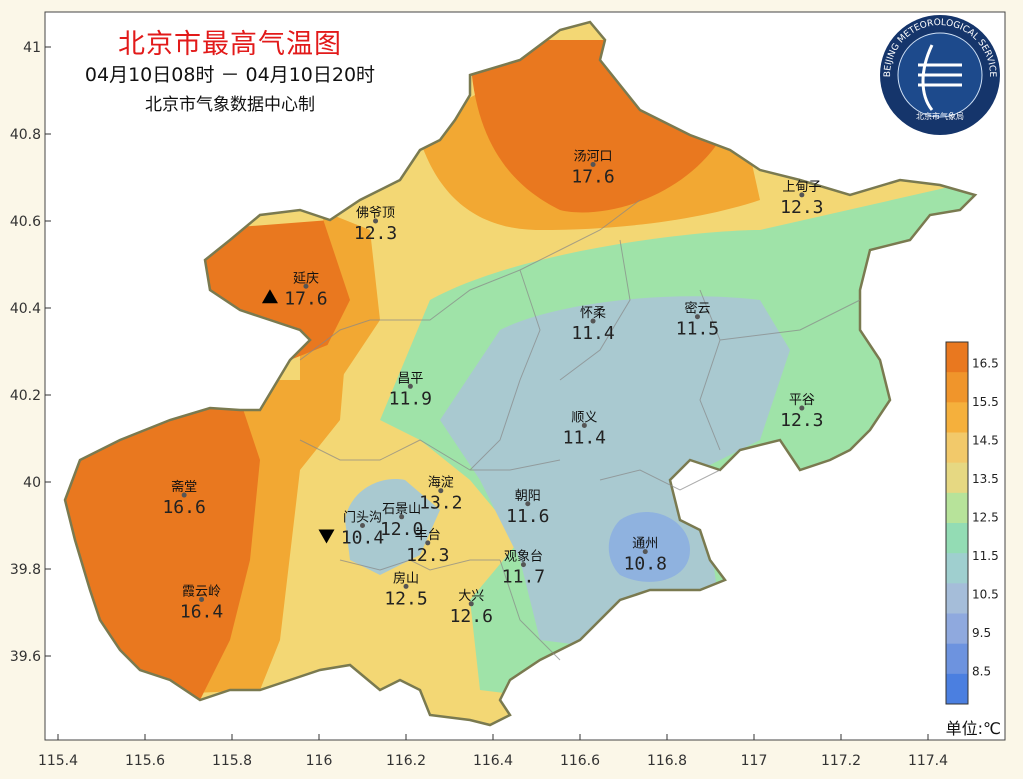 This screenshot has width=1023, height=779. Describe the element at coordinates (493, 761) in the screenshot. I see `x-tick-label: 116.4` at that location.